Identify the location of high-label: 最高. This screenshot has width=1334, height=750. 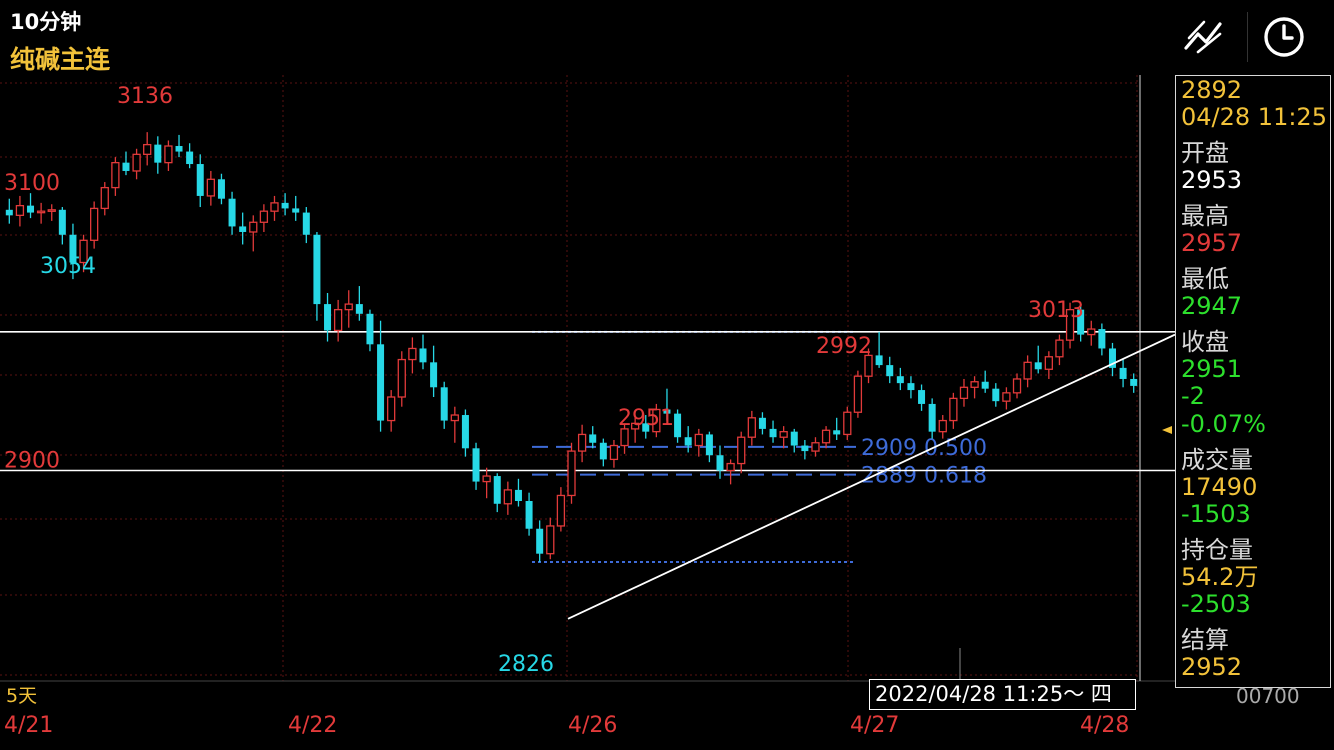
(1205, 216).